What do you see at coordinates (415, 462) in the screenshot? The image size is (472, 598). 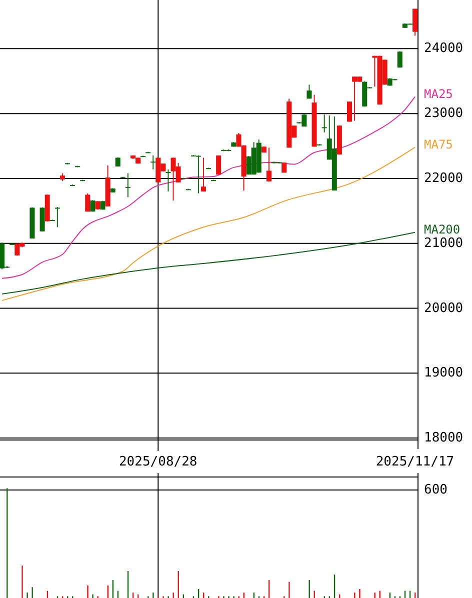 I see `x-tick-label: 2025/11/17` at bounding box center [415, 462].